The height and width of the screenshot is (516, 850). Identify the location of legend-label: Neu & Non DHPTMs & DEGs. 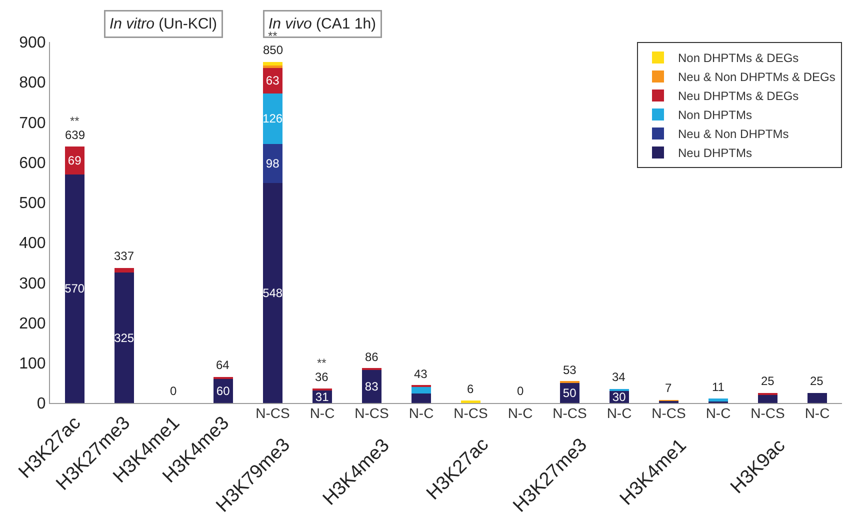
(757, 77).